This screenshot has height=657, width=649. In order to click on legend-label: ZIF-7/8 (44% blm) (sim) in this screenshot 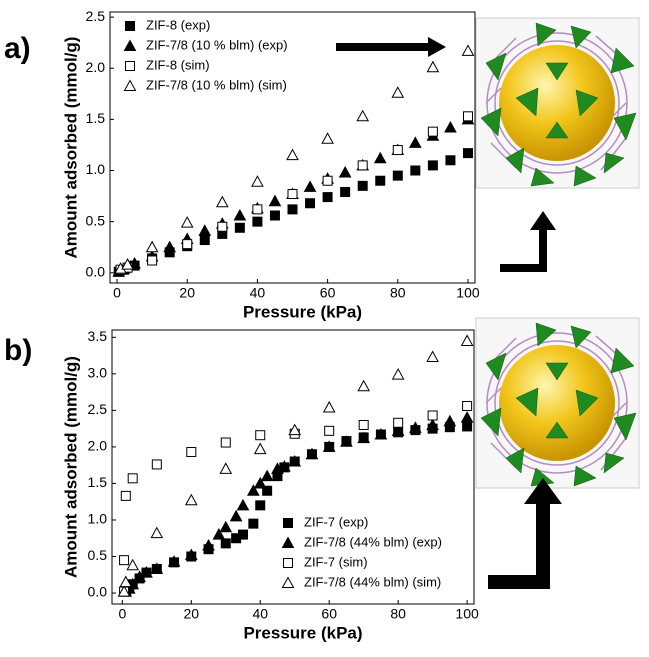, I will do `click(372, 581)`.